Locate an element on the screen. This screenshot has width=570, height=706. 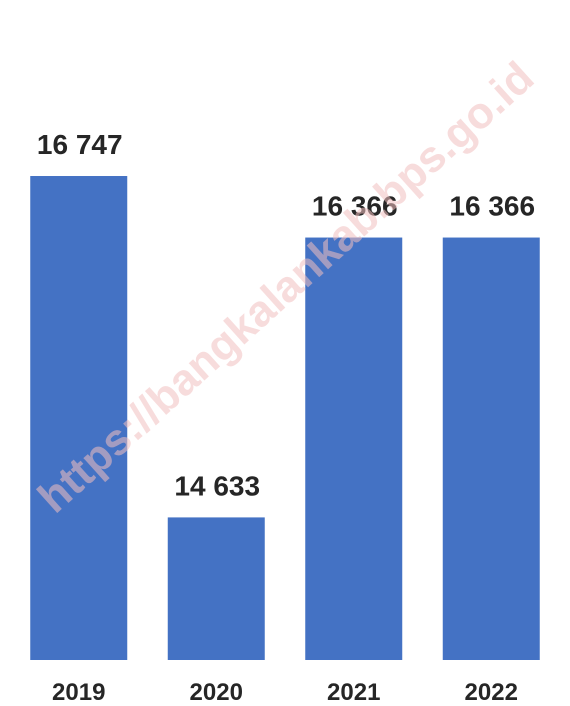
x-tick-label-2022: 2022 is located at coordinates (491, 692).